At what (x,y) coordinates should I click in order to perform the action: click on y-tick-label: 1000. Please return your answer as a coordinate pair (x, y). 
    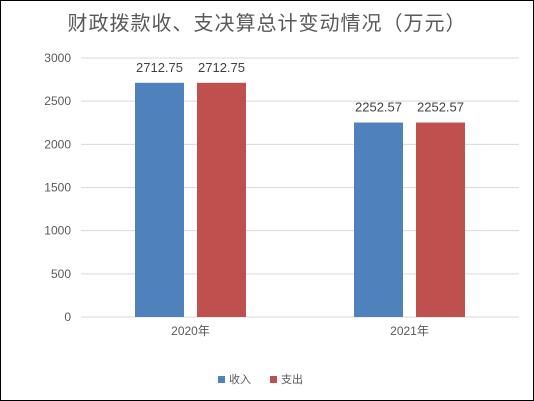
    Looking at the image, I should click on (57, 231).